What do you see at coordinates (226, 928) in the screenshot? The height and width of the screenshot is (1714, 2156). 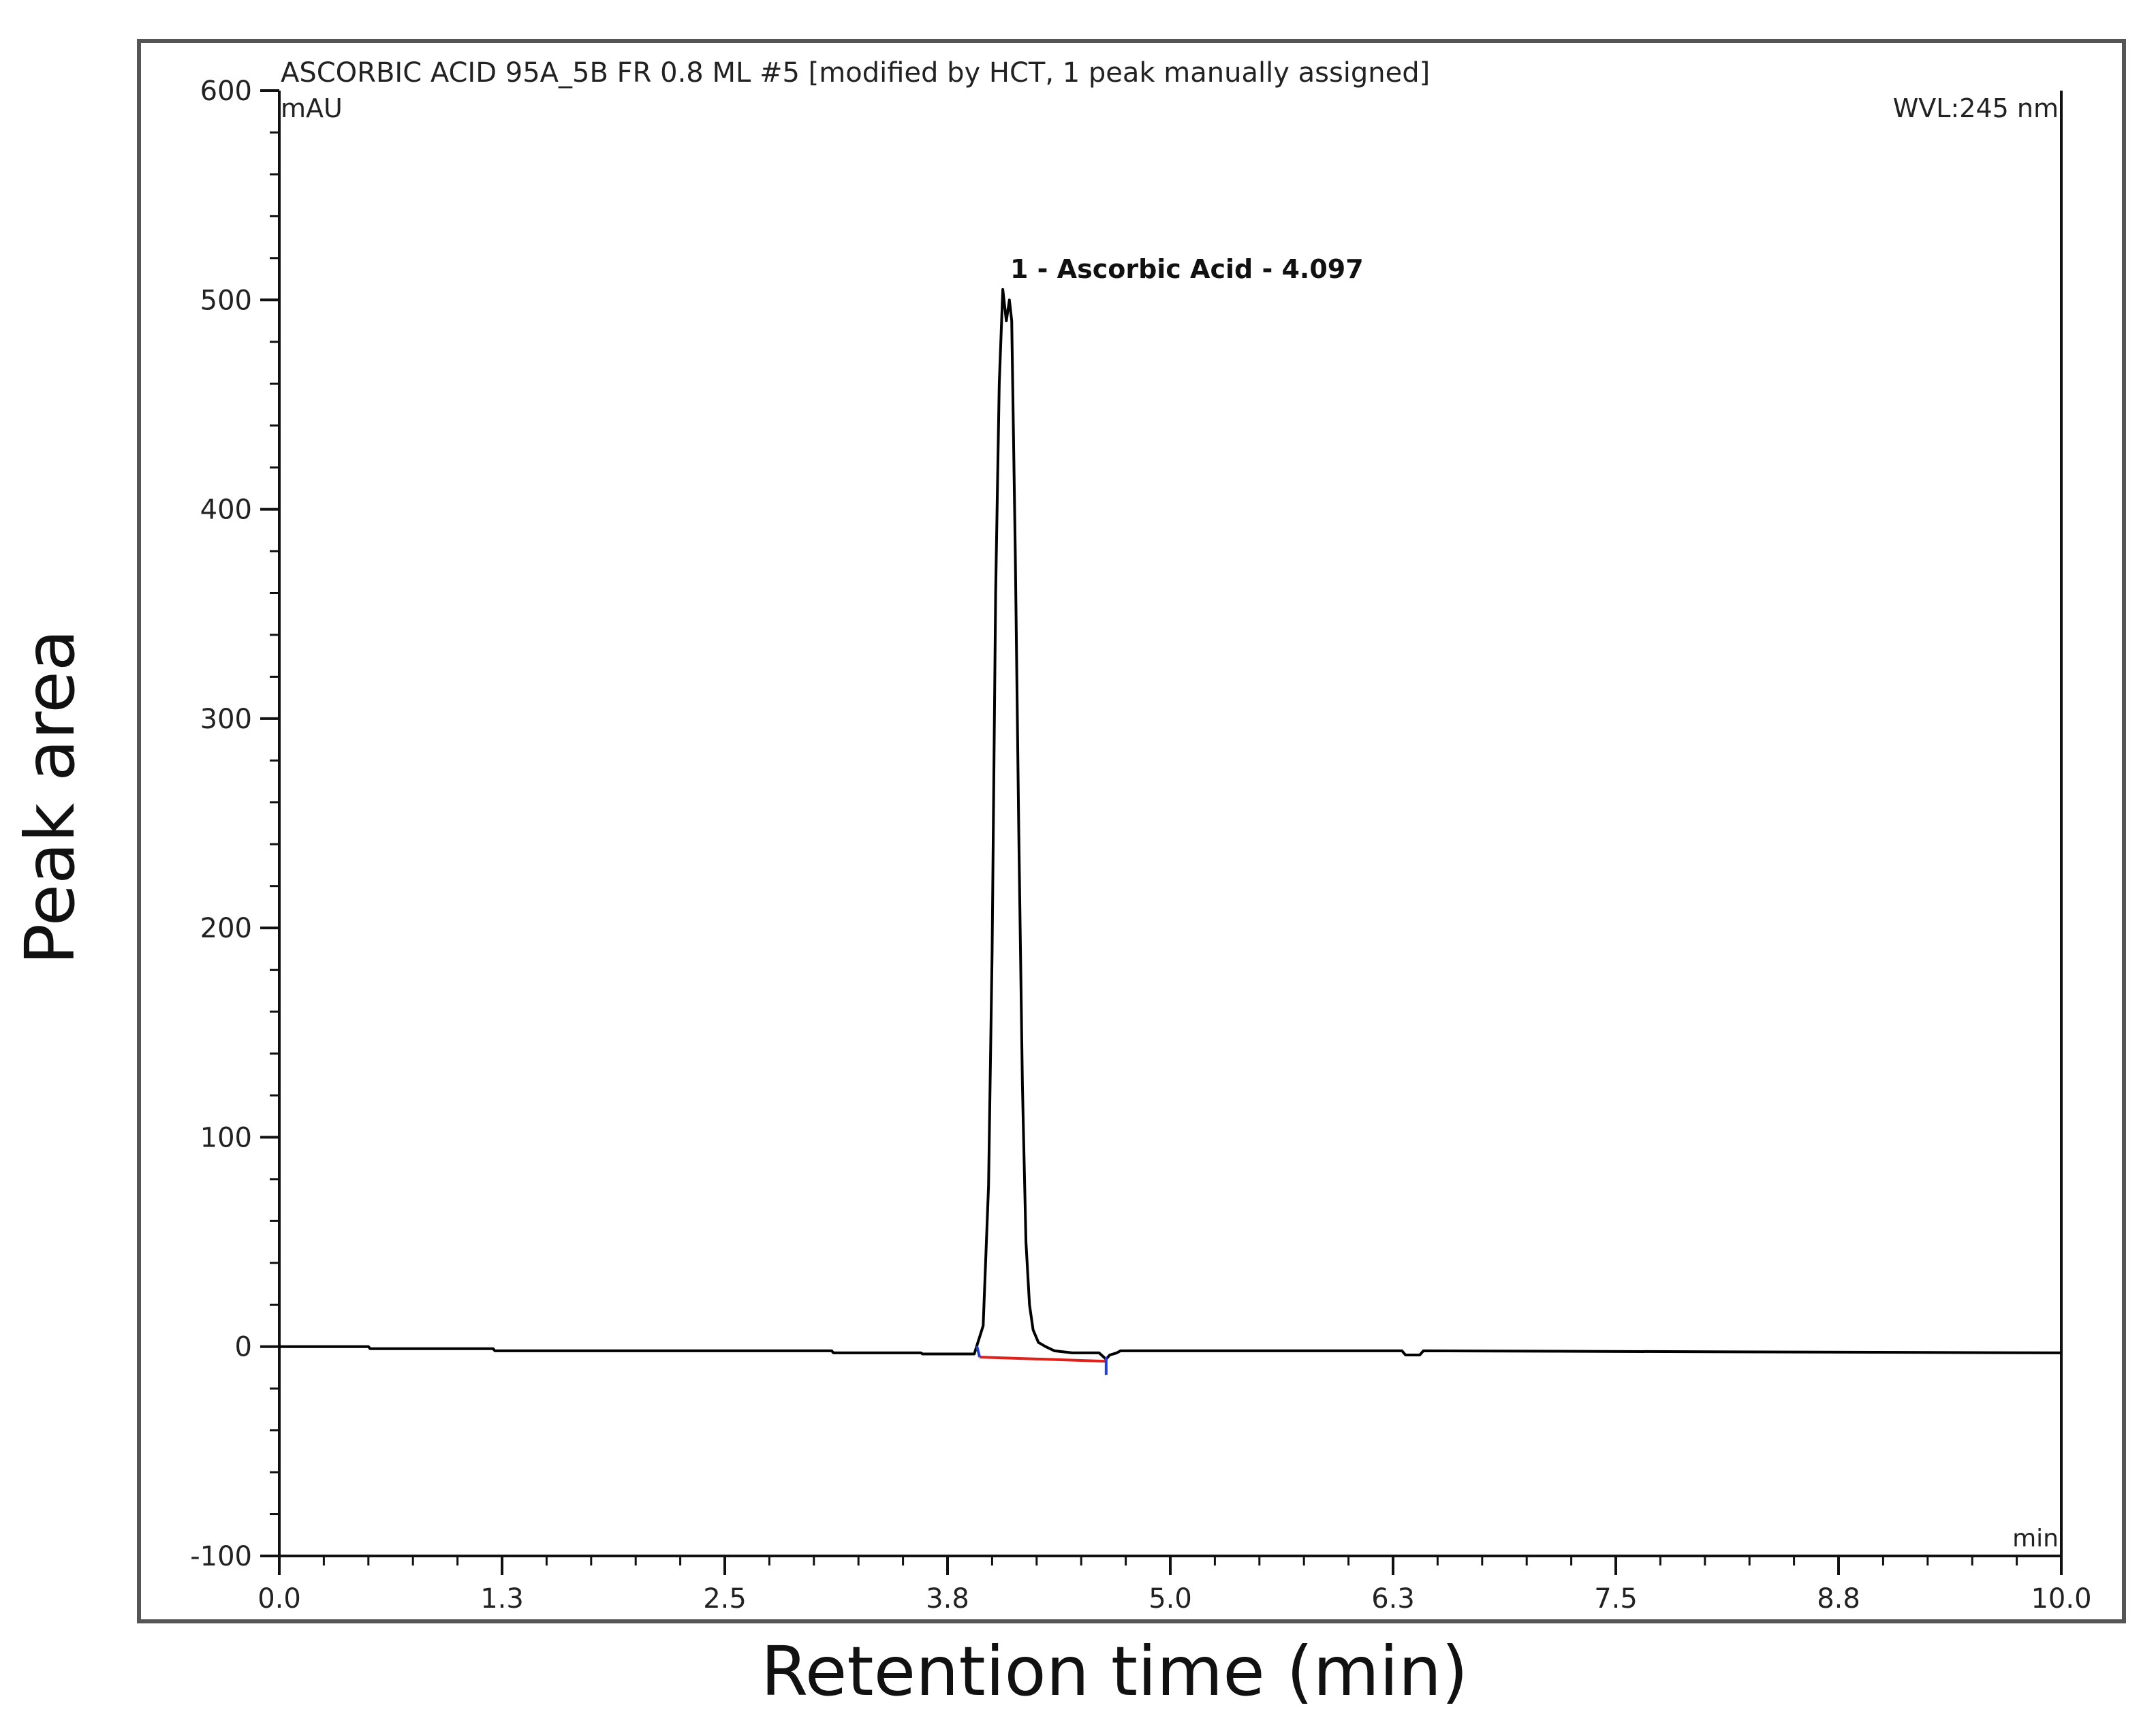 I see `y-tick-label: 200` at bounding box center [226, 928].